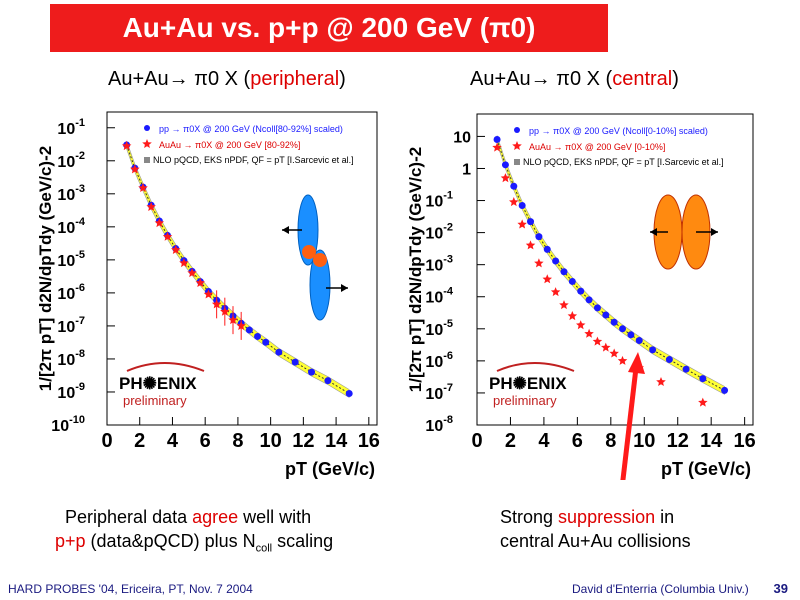  Describe the element at coordinates (597, 147) in the screenshot. I see `legend-auau-label: AuAu → π0X @ 200 GeV [0-10%]` at that location.